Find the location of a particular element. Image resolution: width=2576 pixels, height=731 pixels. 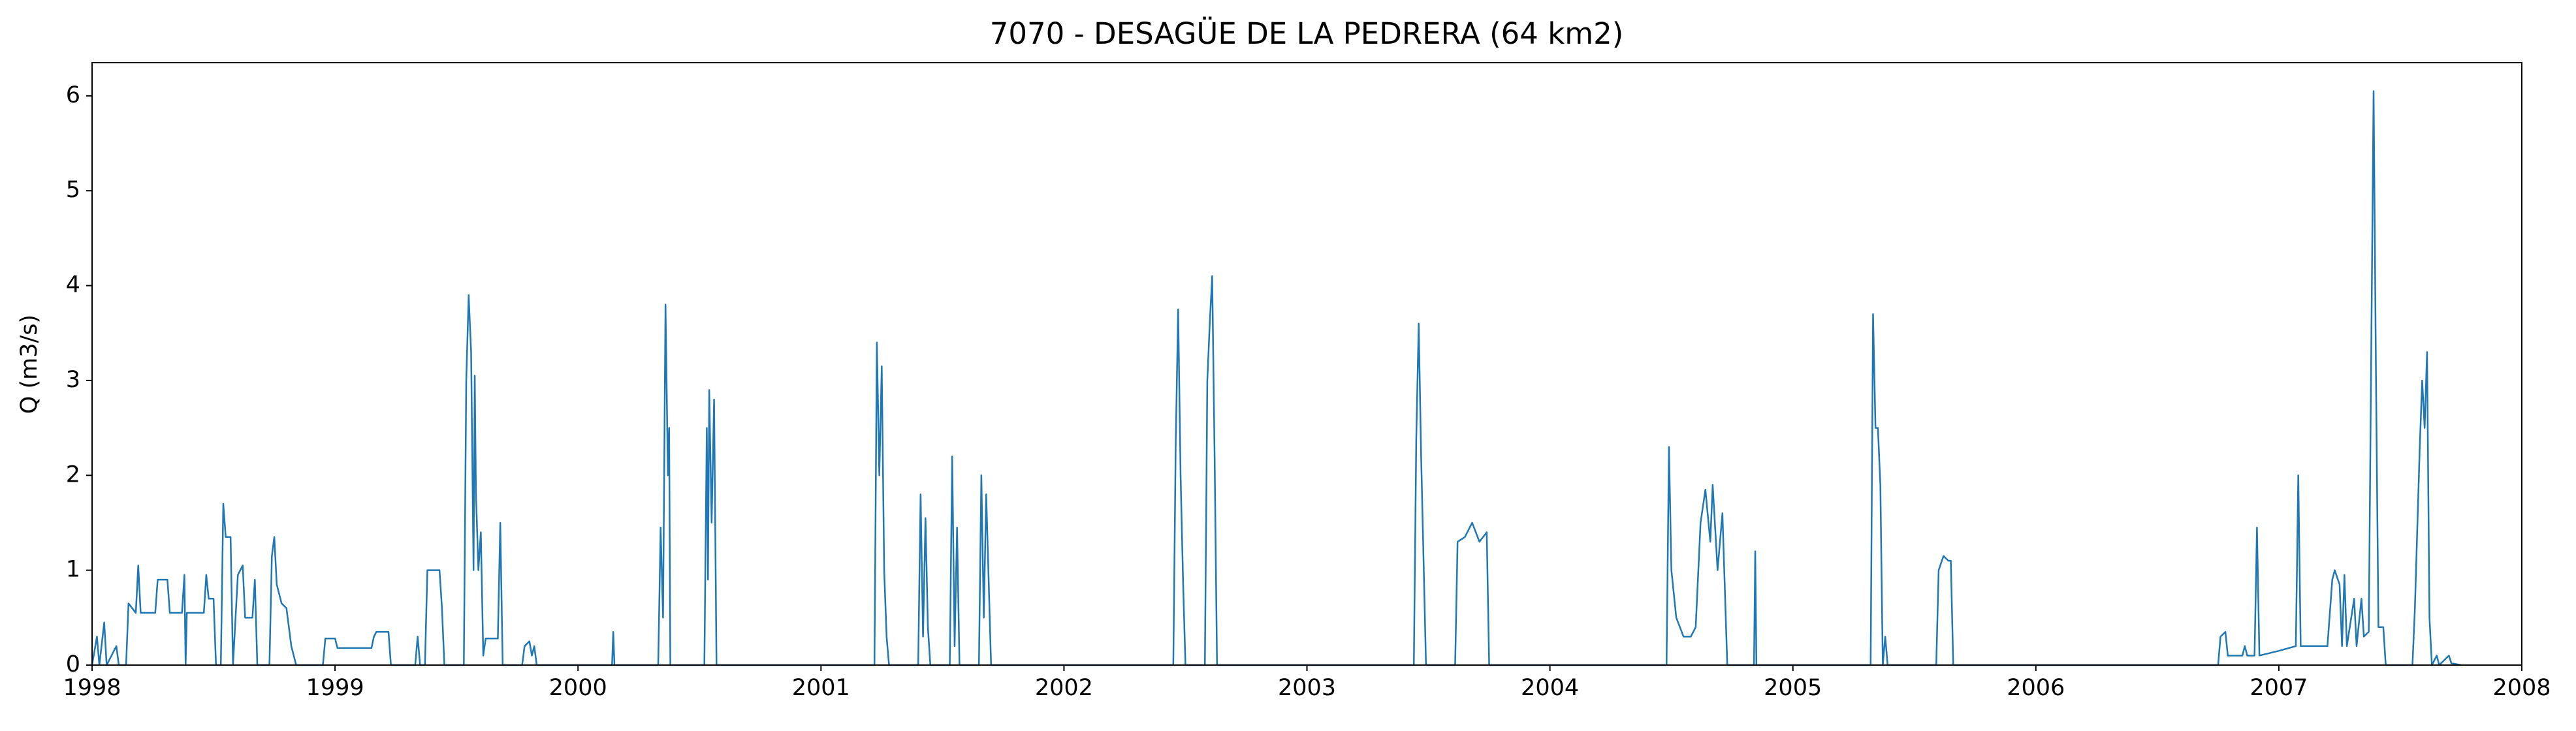

y-axis-label: Q (m3/s) is located at coordinates (29, 364).